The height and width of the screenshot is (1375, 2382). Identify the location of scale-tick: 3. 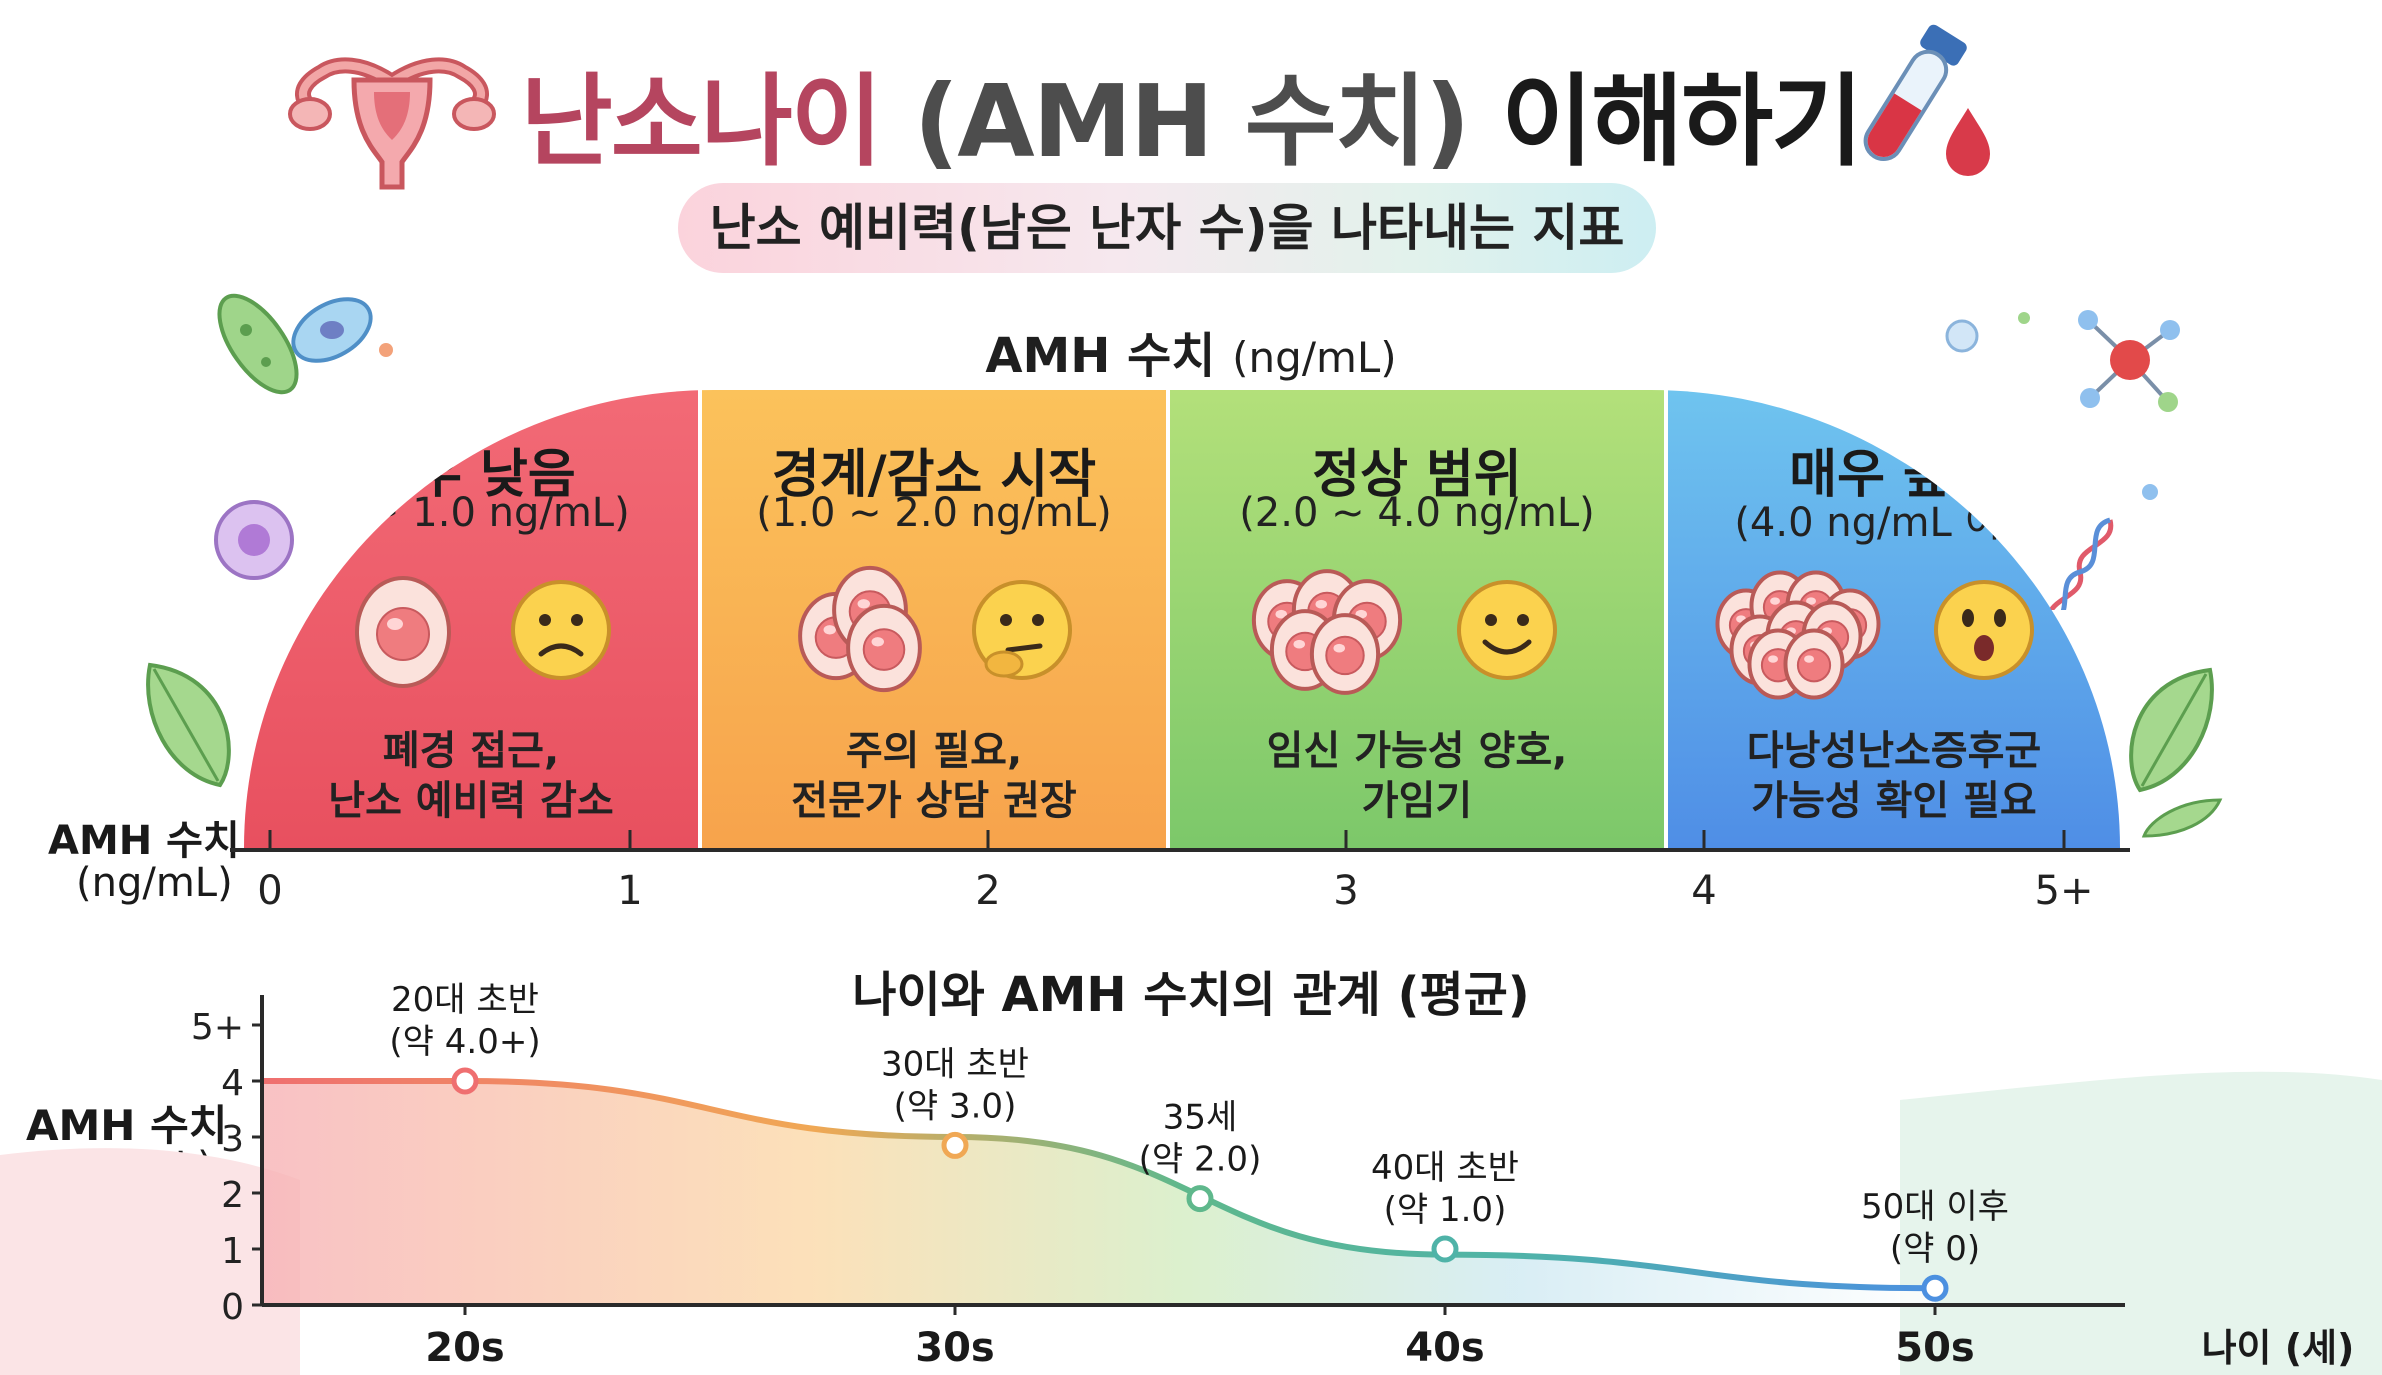
(1346, 891).